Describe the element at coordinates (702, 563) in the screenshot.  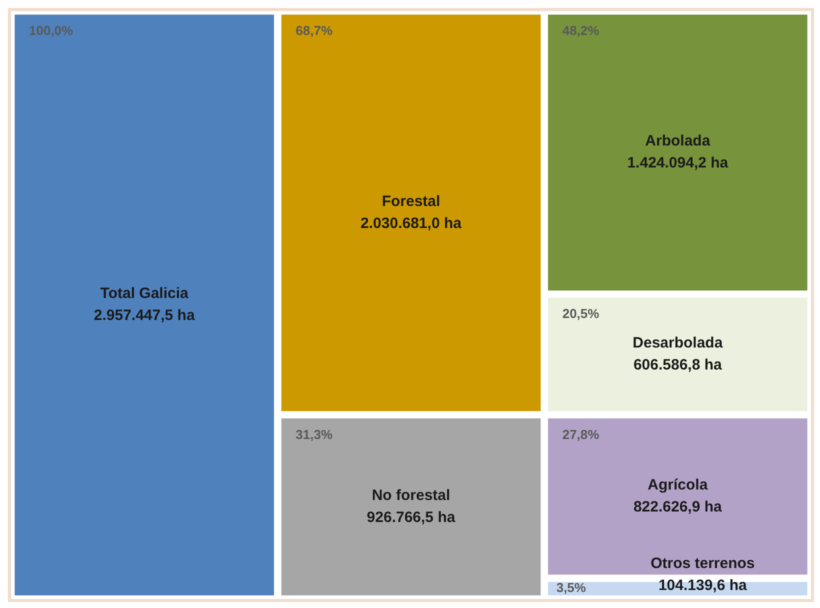
I see `category-label: Otros terrenos` at that location.